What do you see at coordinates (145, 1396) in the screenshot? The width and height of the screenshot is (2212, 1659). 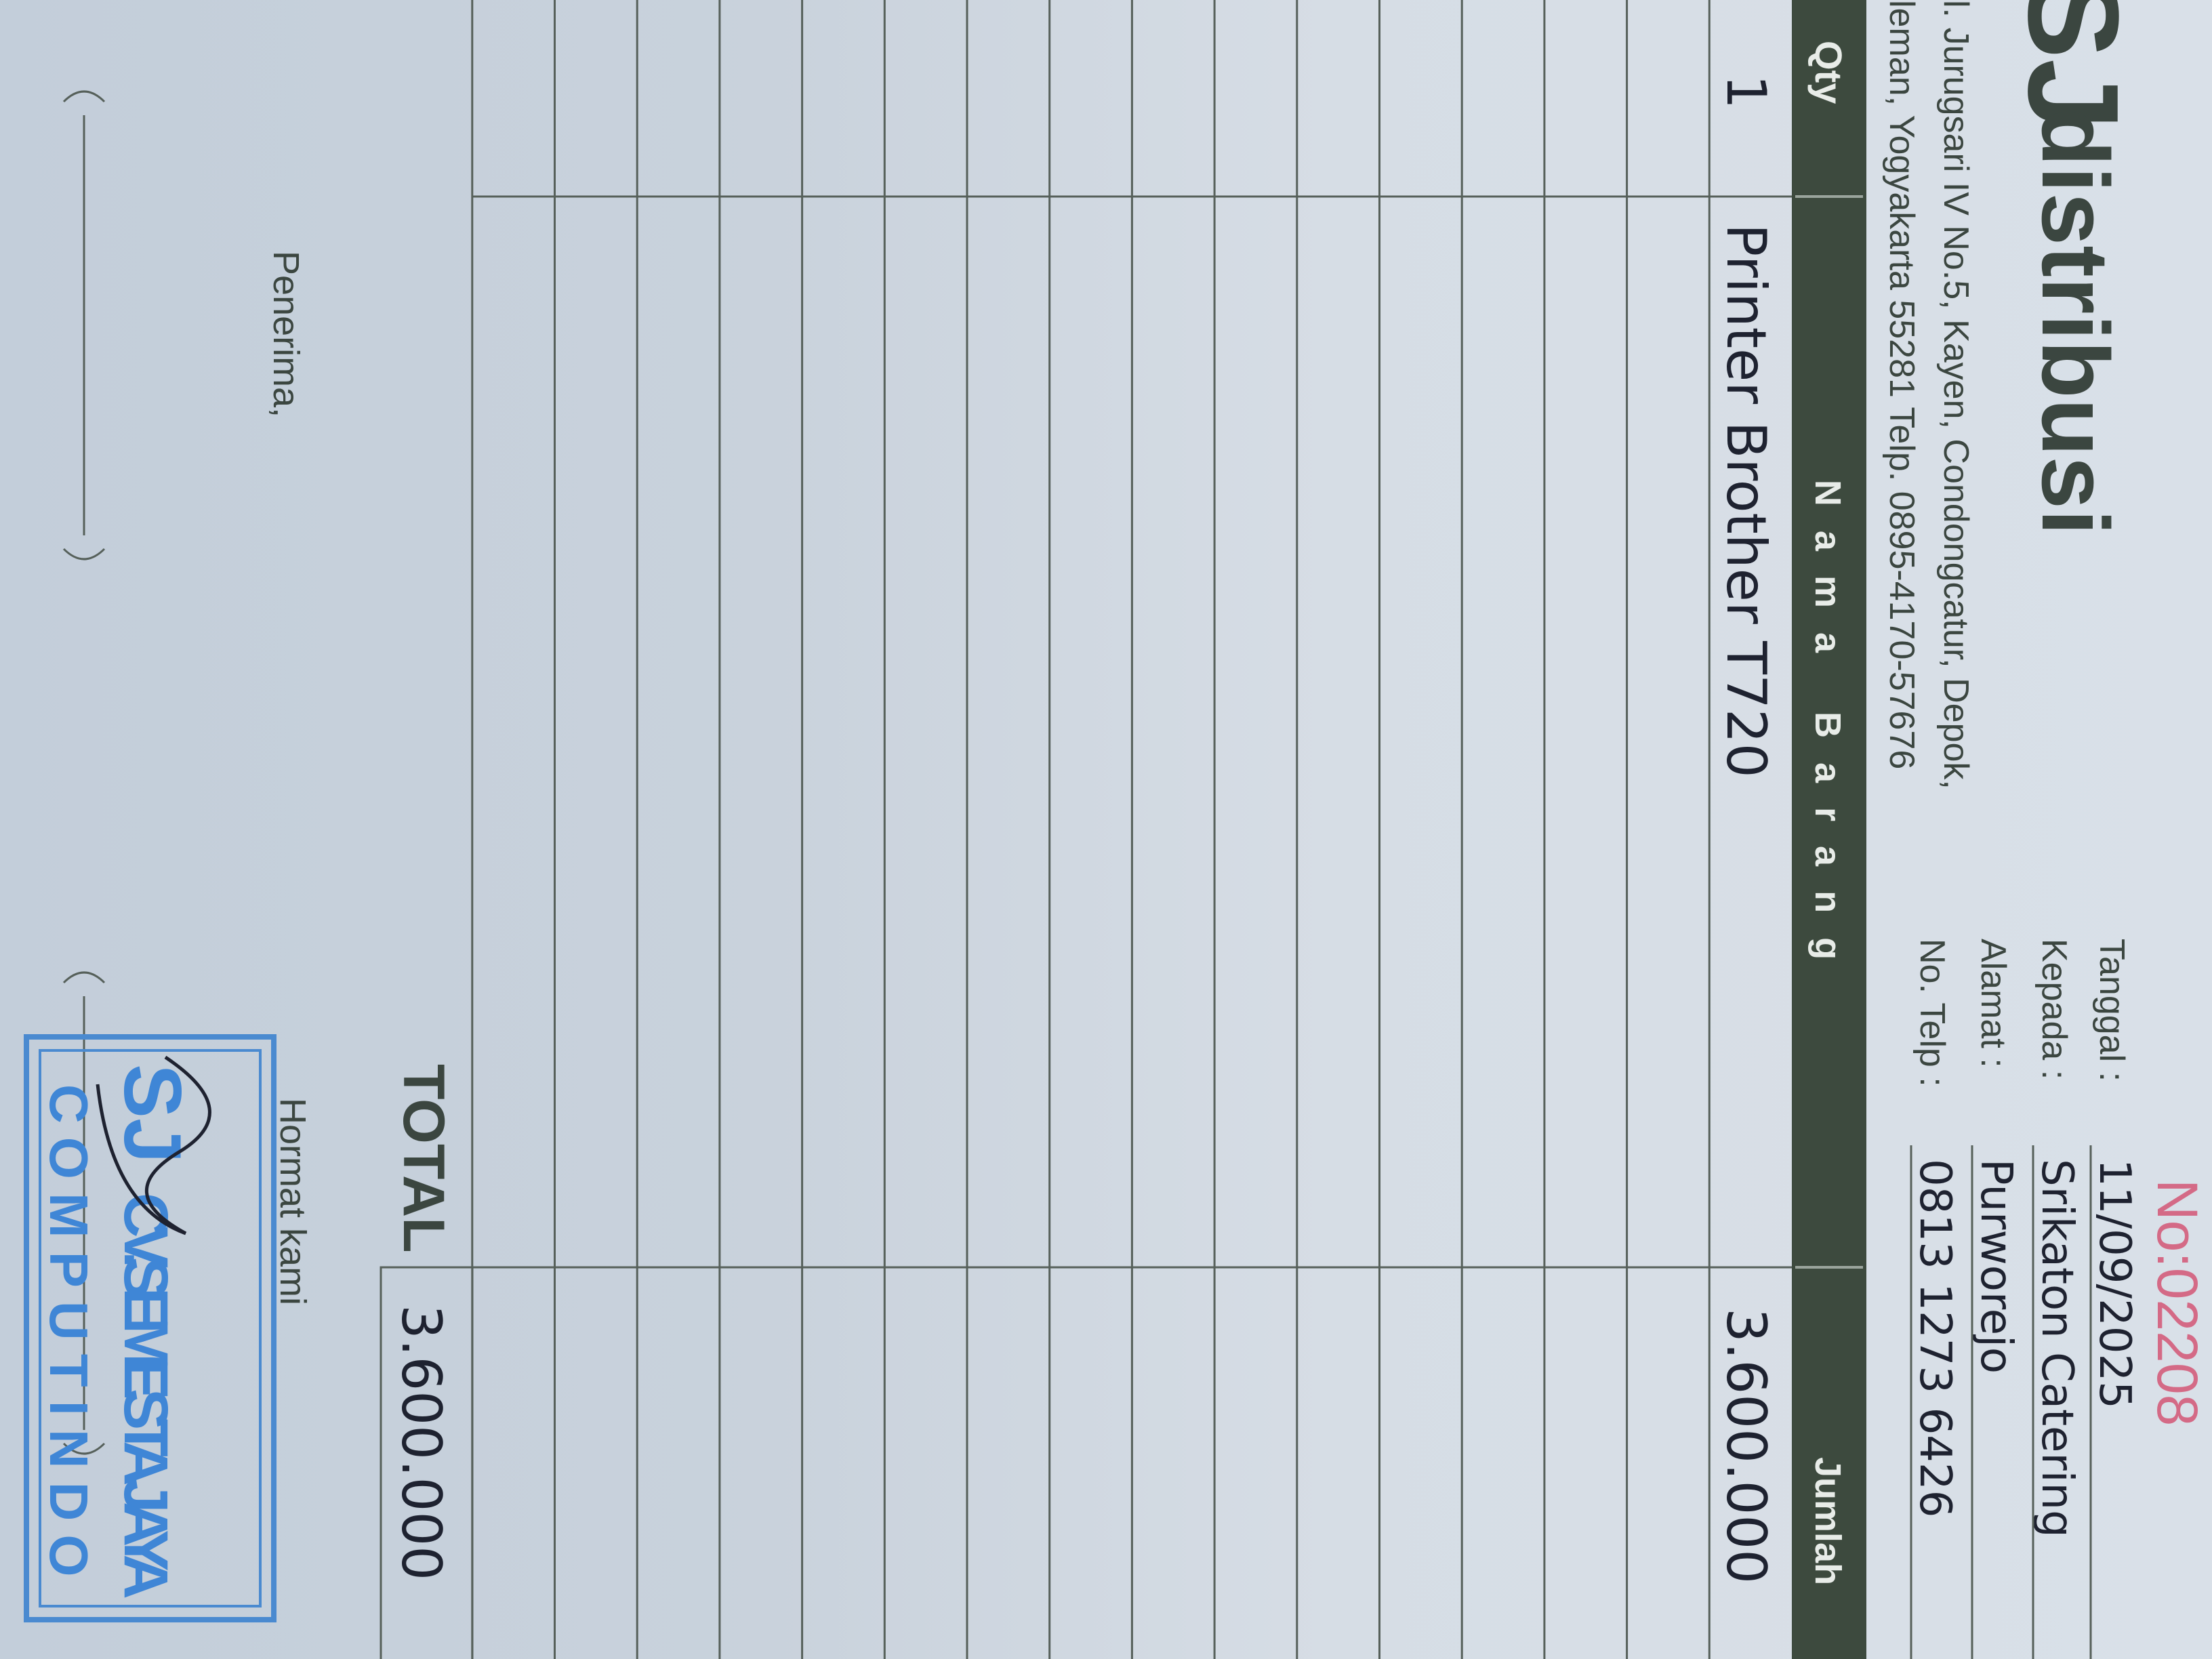 I see `stamp-name: CV.SEMESTA JAYA` at bounding box center [145, 1396].